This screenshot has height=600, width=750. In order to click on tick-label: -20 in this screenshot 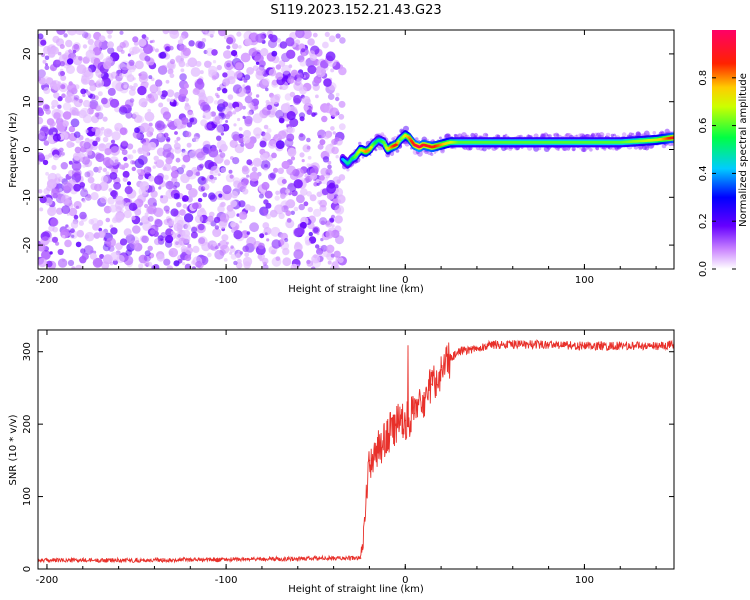, I will do `click(27, 245)`.